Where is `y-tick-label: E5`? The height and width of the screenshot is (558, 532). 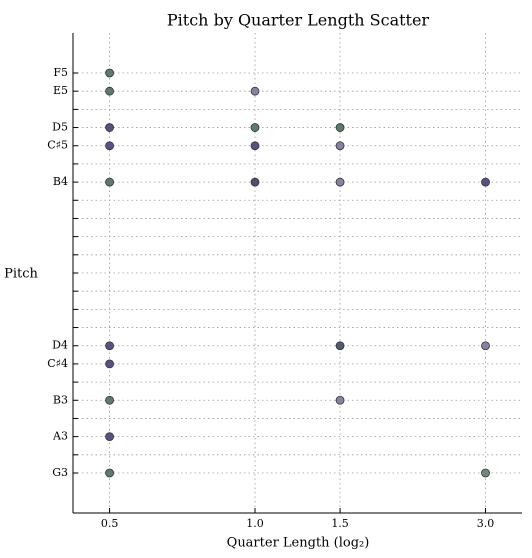 y-tick-label: E5 is located at coordinates (60, 90).